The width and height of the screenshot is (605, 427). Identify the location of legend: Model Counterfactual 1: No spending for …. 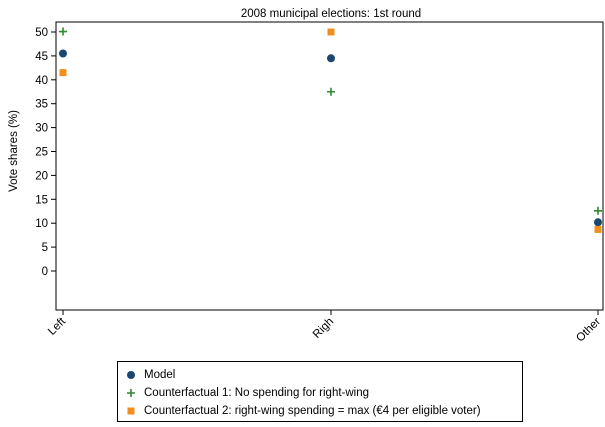
(320, 391).